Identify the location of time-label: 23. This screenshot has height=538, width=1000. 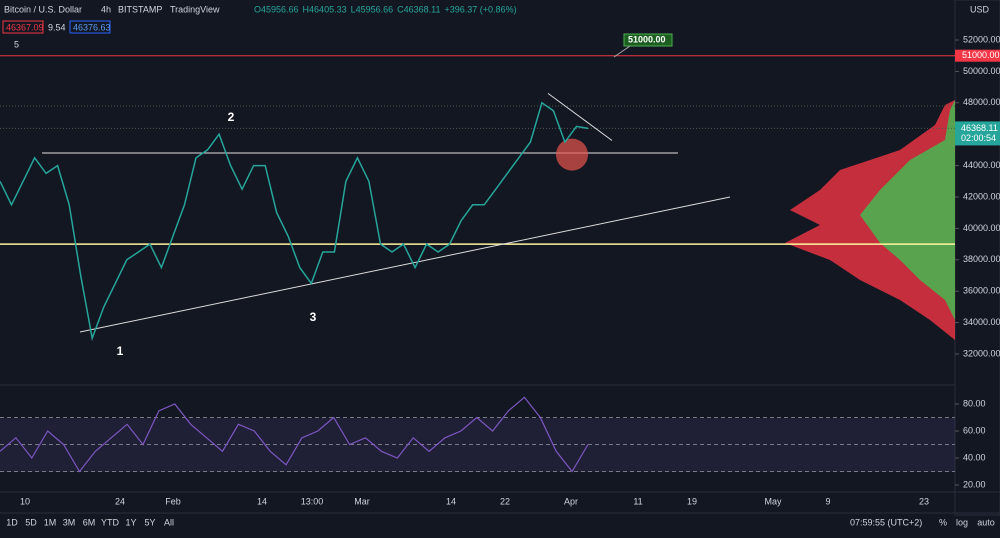
(924, 501).